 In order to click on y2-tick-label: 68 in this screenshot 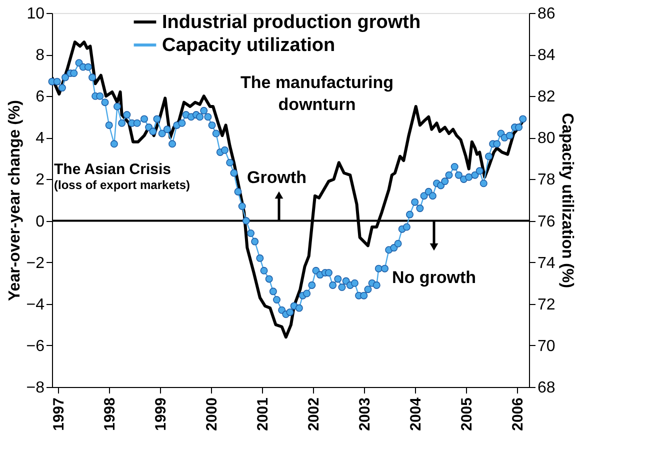, I will do `click(547, 388)`.